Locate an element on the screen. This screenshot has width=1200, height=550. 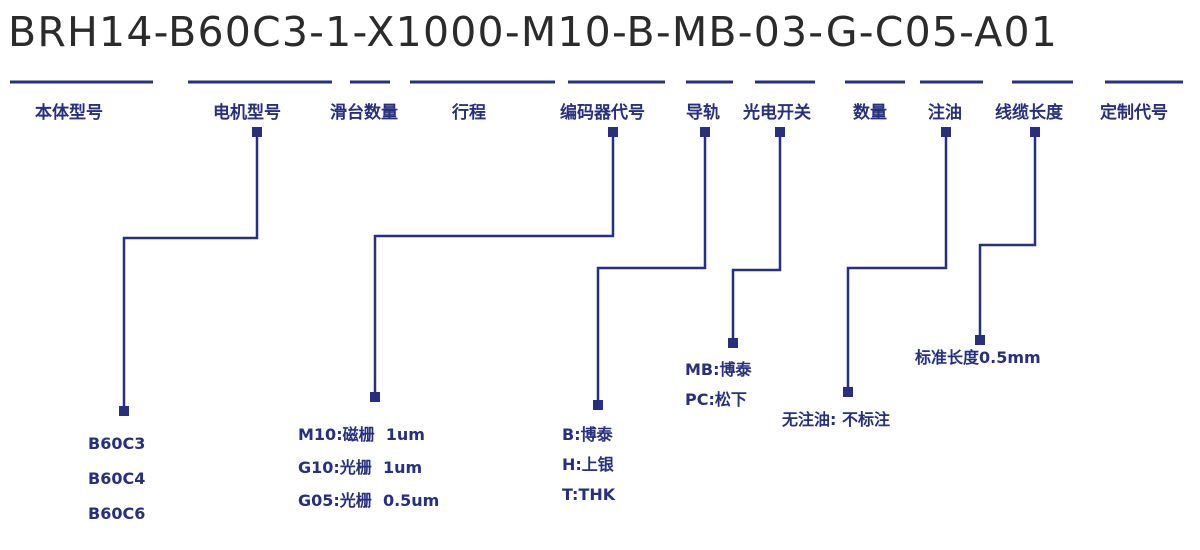
option: B60C4 is located at coordinates (117, 478).